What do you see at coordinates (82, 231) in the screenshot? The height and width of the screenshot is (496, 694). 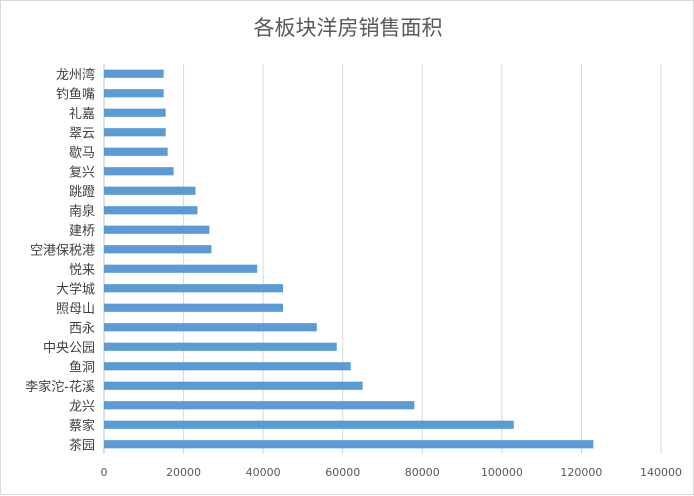 I see `category-label: 建桥` at bounding box center [82, 231].